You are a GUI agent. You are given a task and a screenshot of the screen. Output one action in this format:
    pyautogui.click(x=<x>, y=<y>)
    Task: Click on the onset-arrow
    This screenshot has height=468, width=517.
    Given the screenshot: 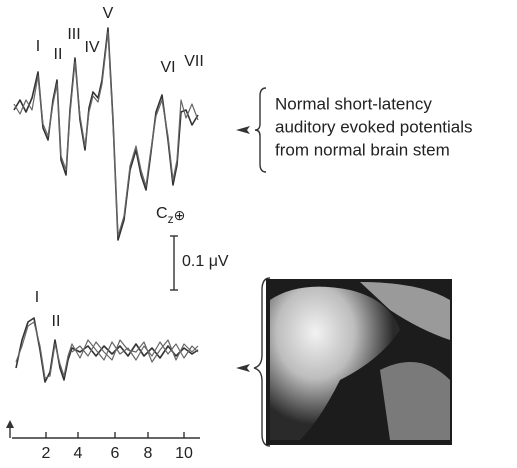 What is the action you would take?
    pyautogui.click(x=10, y=424)
    